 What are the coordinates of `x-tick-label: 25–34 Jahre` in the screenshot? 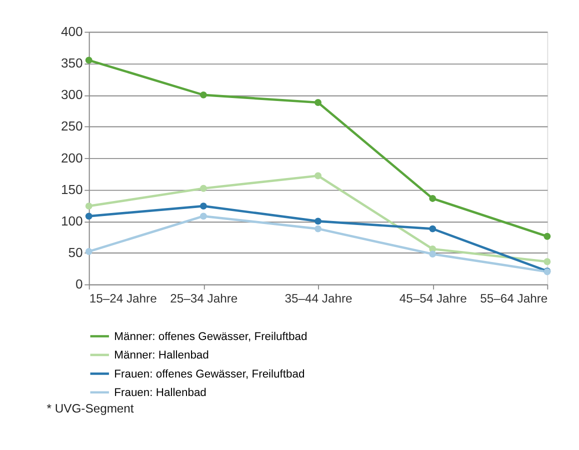 It's located at (204, 299).